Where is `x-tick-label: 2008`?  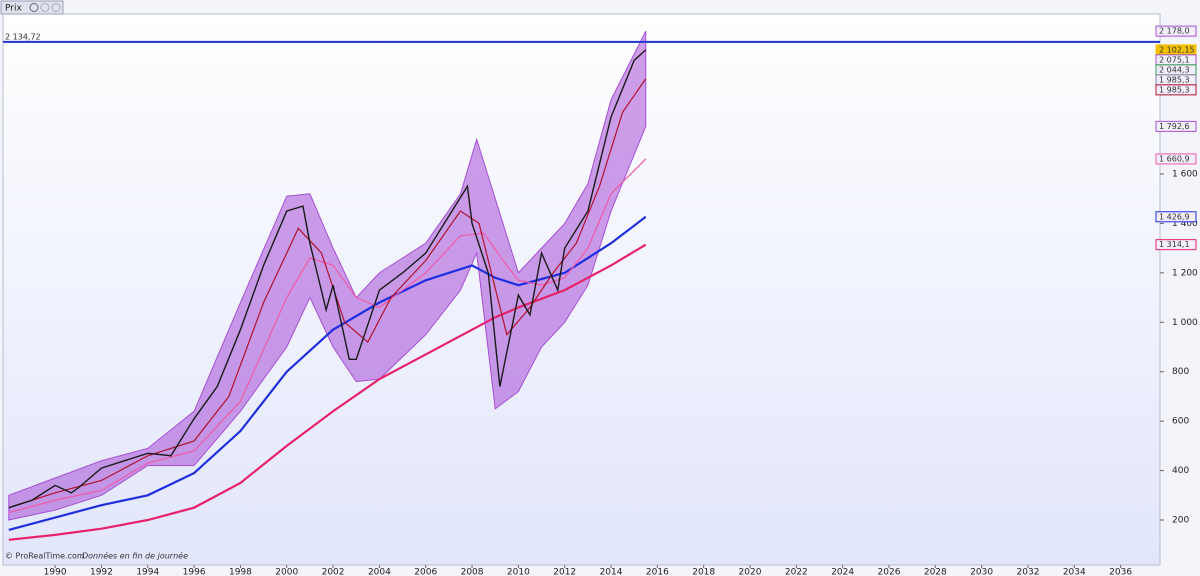 x-tick-label: 2008 is located at coordinates (472, 572).